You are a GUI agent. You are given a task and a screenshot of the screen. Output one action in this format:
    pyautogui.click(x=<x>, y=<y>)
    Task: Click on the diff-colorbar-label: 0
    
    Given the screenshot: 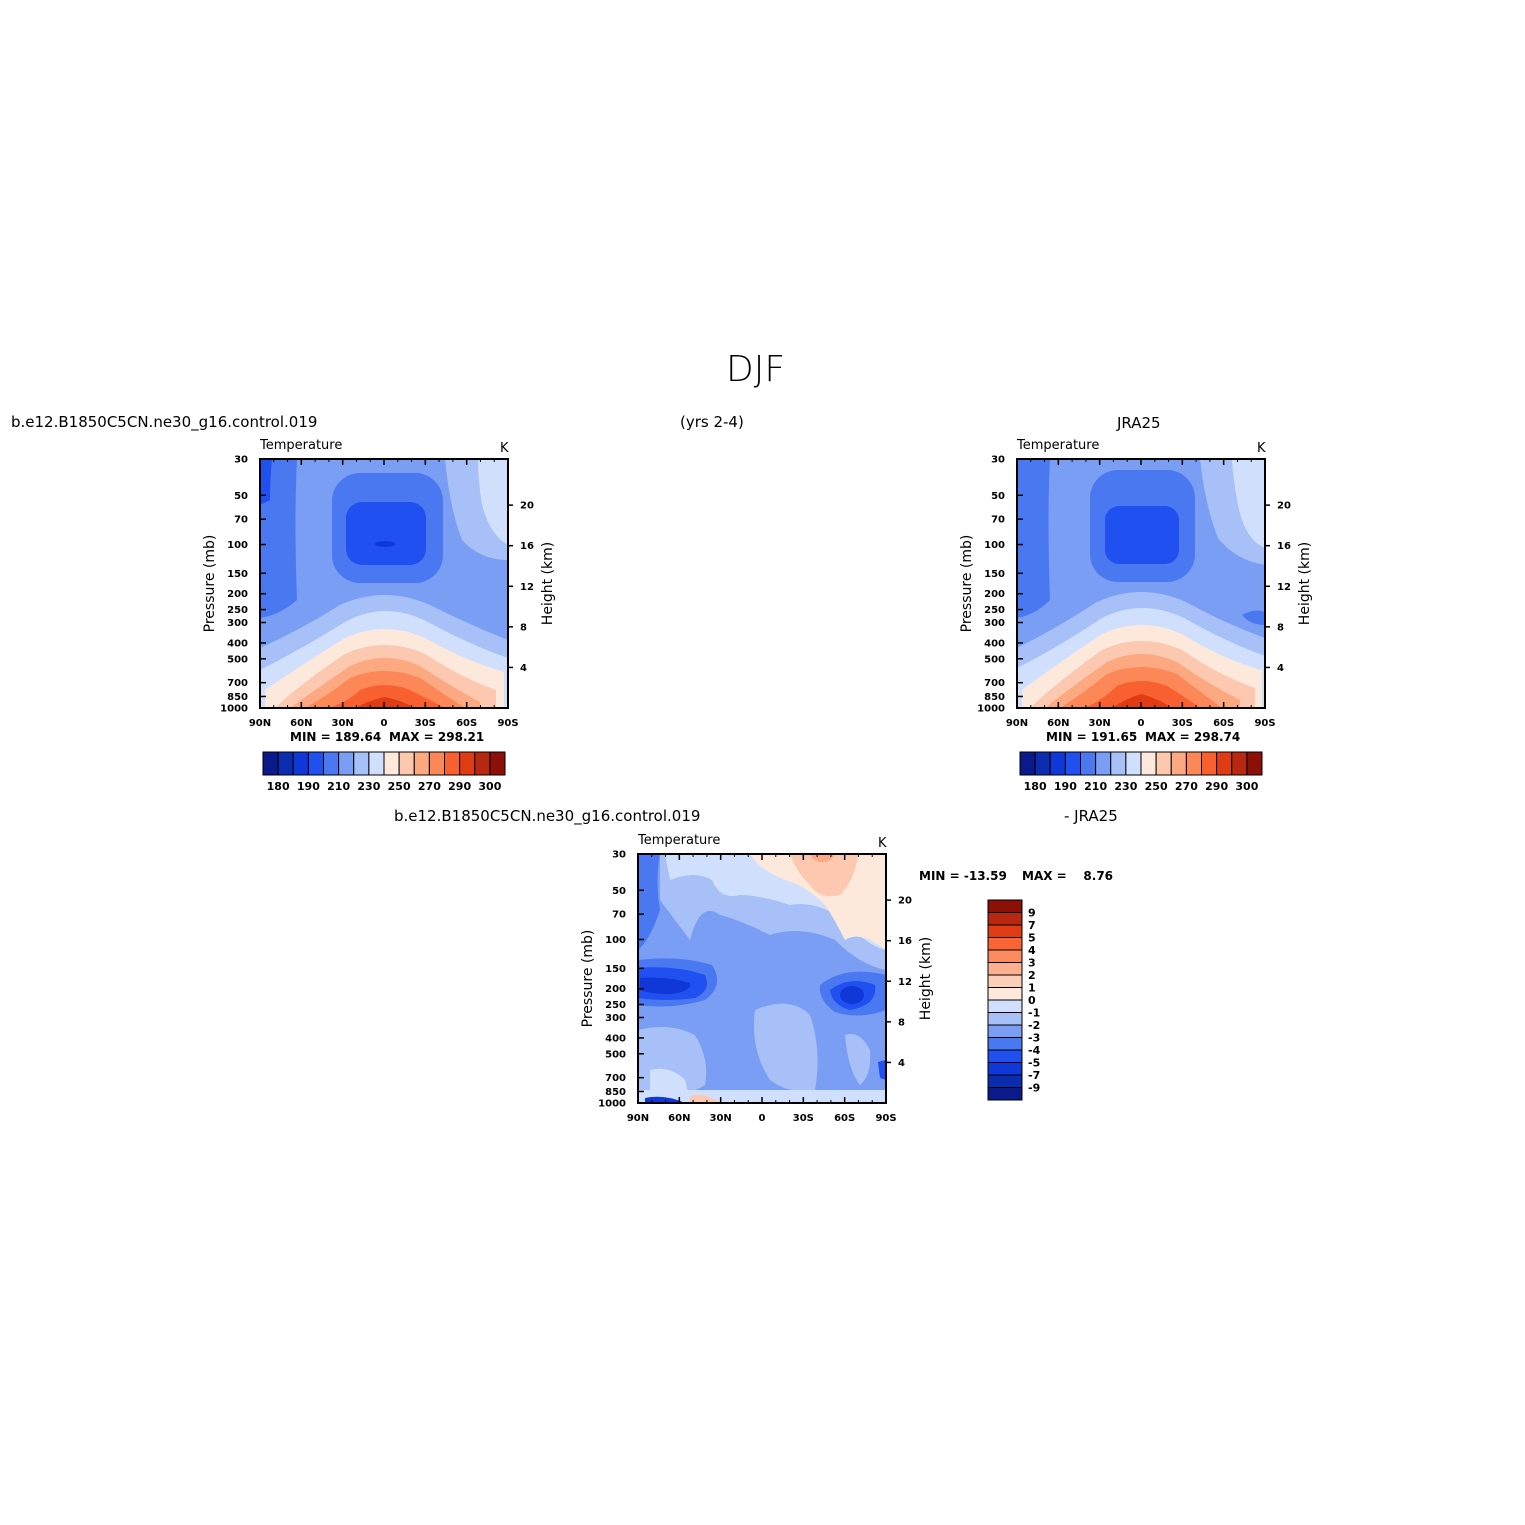 What is the action you would take?
    pyautogui.click(x=1032, y=1000)
    